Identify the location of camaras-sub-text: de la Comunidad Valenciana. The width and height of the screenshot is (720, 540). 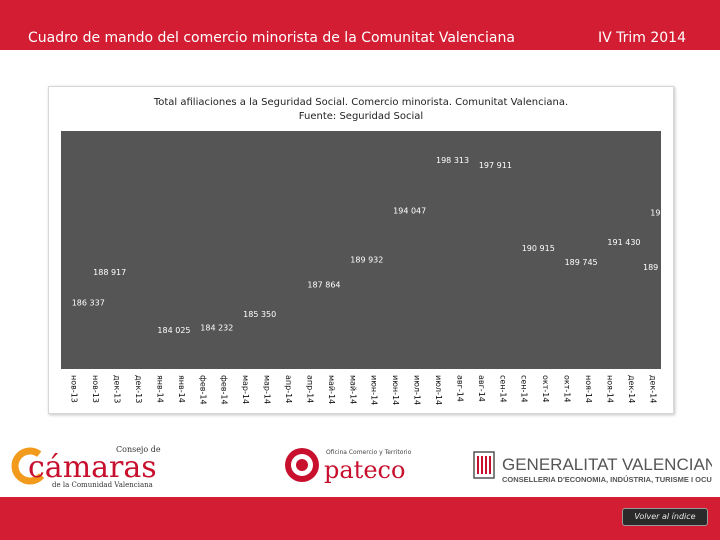
(102, 485).